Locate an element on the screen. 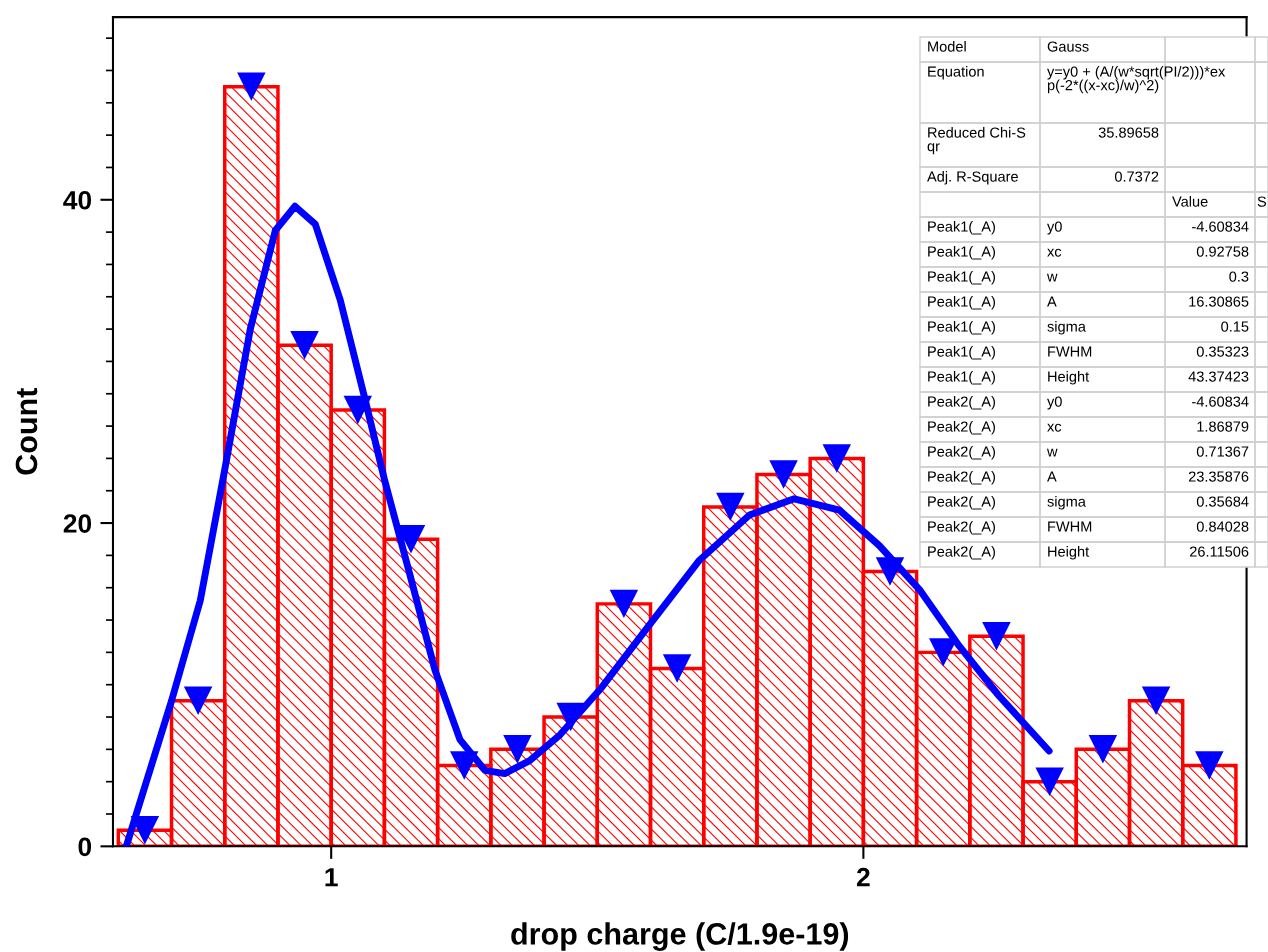 Image resolution: width=1268 pixels, height=952 pixels. text: Peak1(_A) w 0.3 is located at coordinates (1088, 278).